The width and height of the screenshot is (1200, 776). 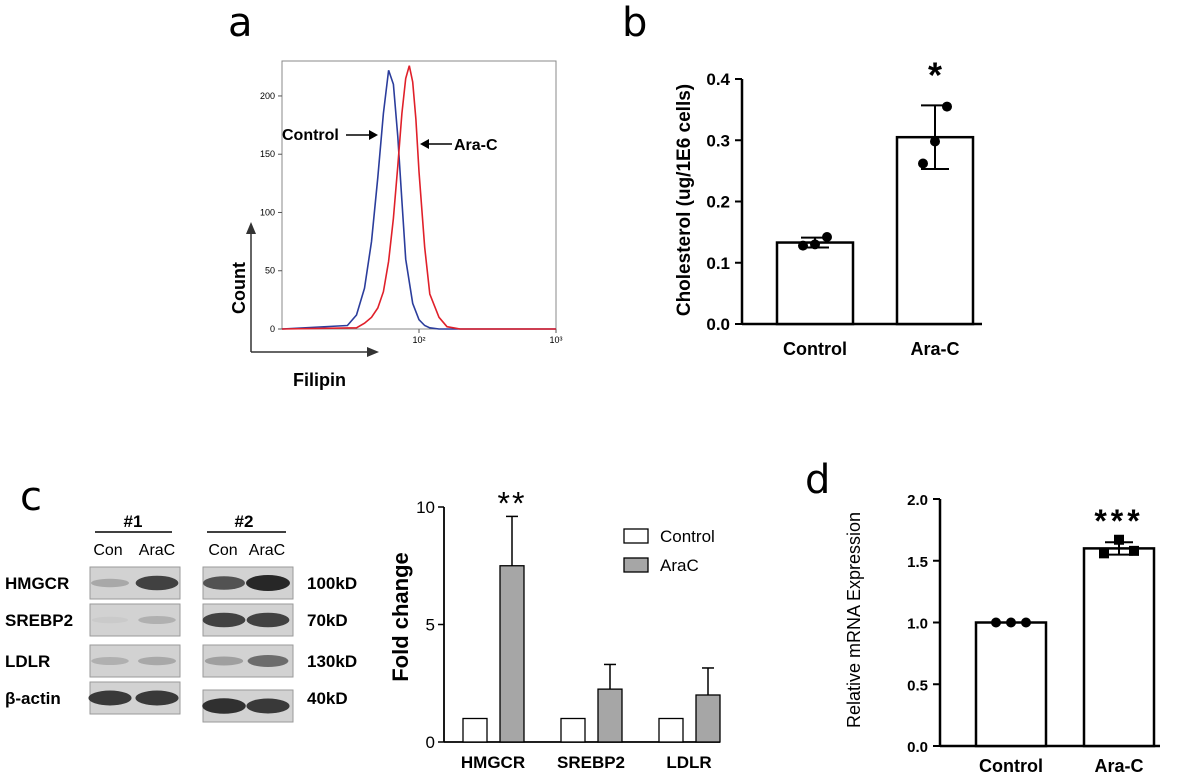 What do you see at coordinates (917, 500) in the screenshot?
I see `y-tick-label: 2.0` at bounding box center [917, 500].